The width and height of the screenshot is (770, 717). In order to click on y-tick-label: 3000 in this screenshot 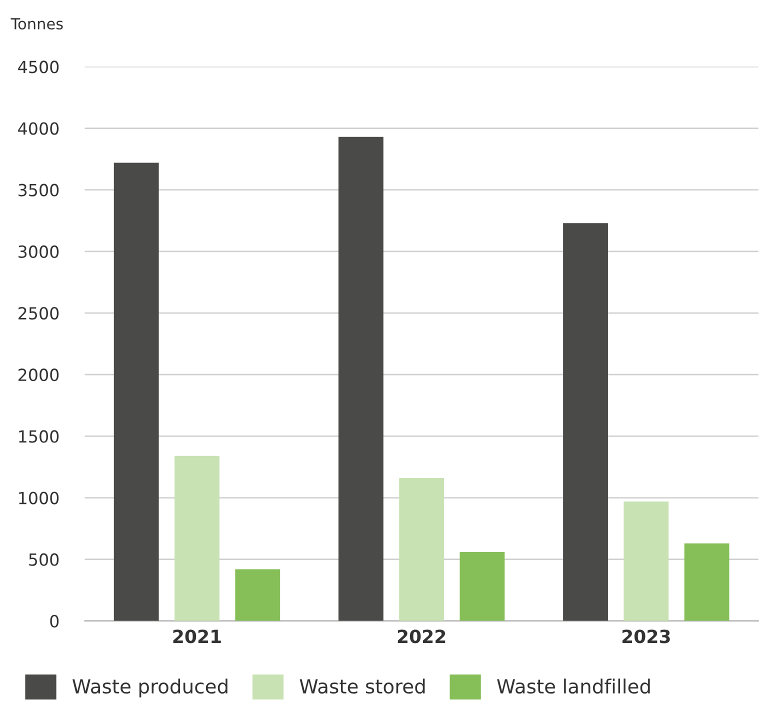, I will do `click(38, 251)`.